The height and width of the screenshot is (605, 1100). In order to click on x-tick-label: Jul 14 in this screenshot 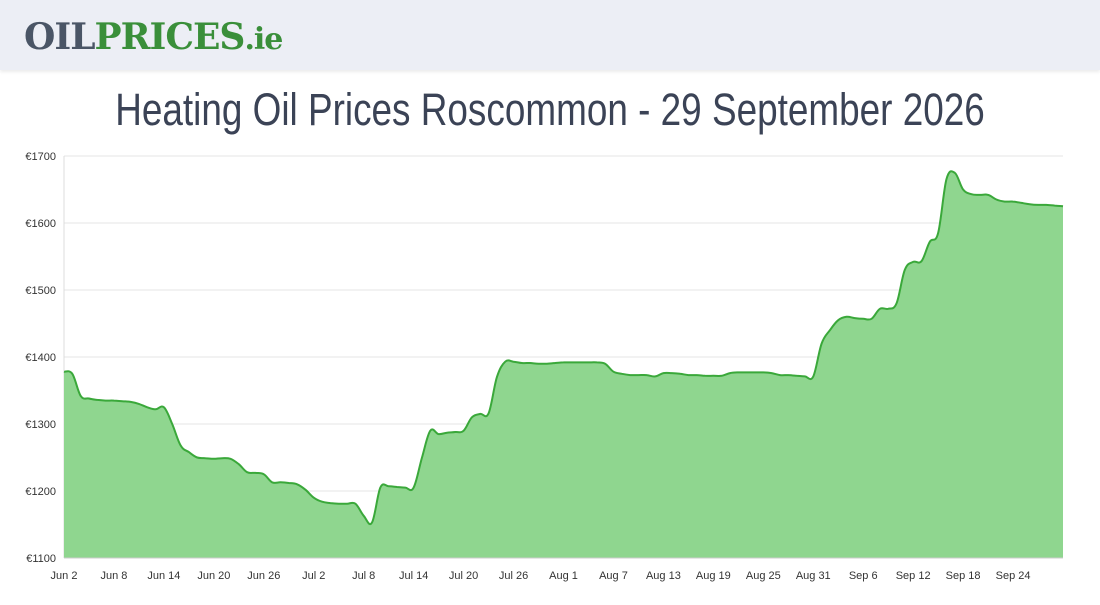, I will do `click(413, 576)`.